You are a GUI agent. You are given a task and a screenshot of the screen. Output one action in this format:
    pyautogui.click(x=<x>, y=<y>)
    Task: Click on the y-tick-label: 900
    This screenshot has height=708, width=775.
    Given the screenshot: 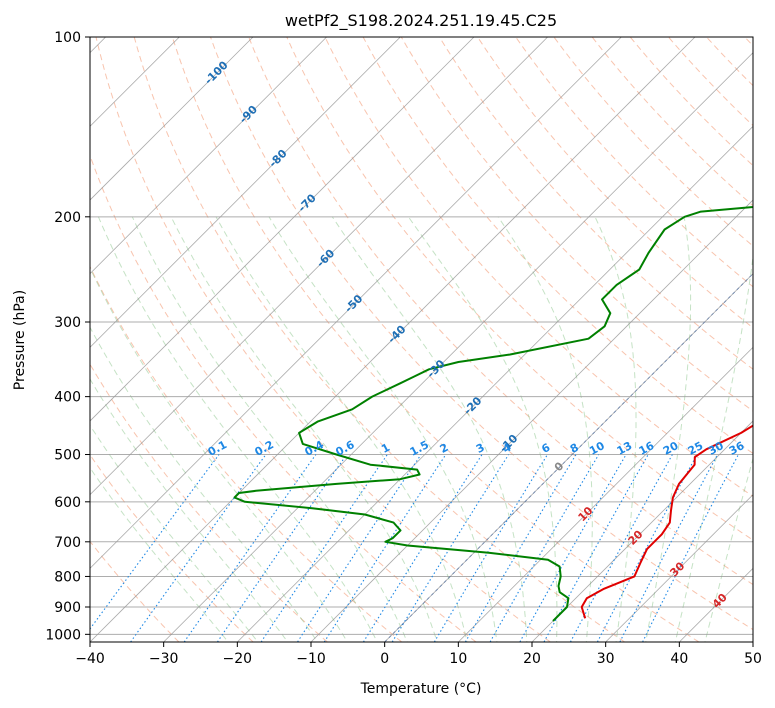 What is the action you would take?
    pyautogui.click(x=67, y=608)
    